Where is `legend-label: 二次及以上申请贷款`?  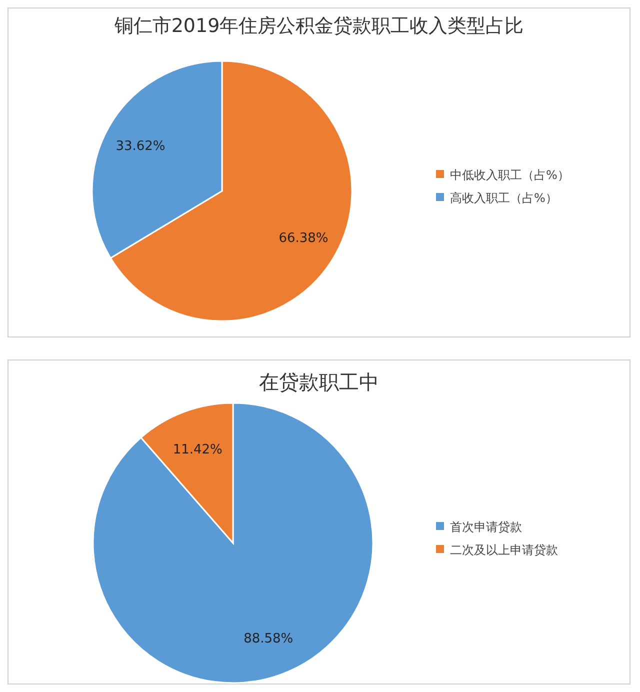
legend-label: 二次及以上申请贷款 is located at coordinates (504, 550).